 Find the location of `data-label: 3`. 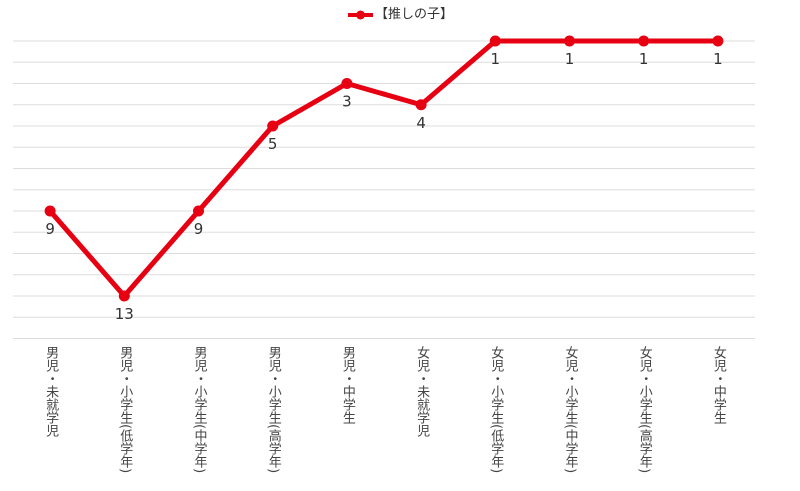

data-label: 3 is located at coordinates (347, 102).